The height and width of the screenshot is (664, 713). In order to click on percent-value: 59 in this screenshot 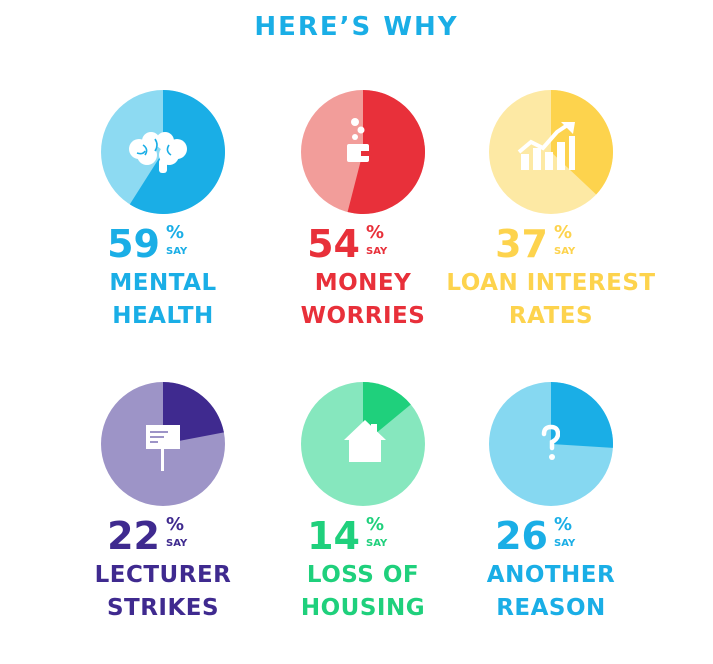, I will do `click(133, 244)`.